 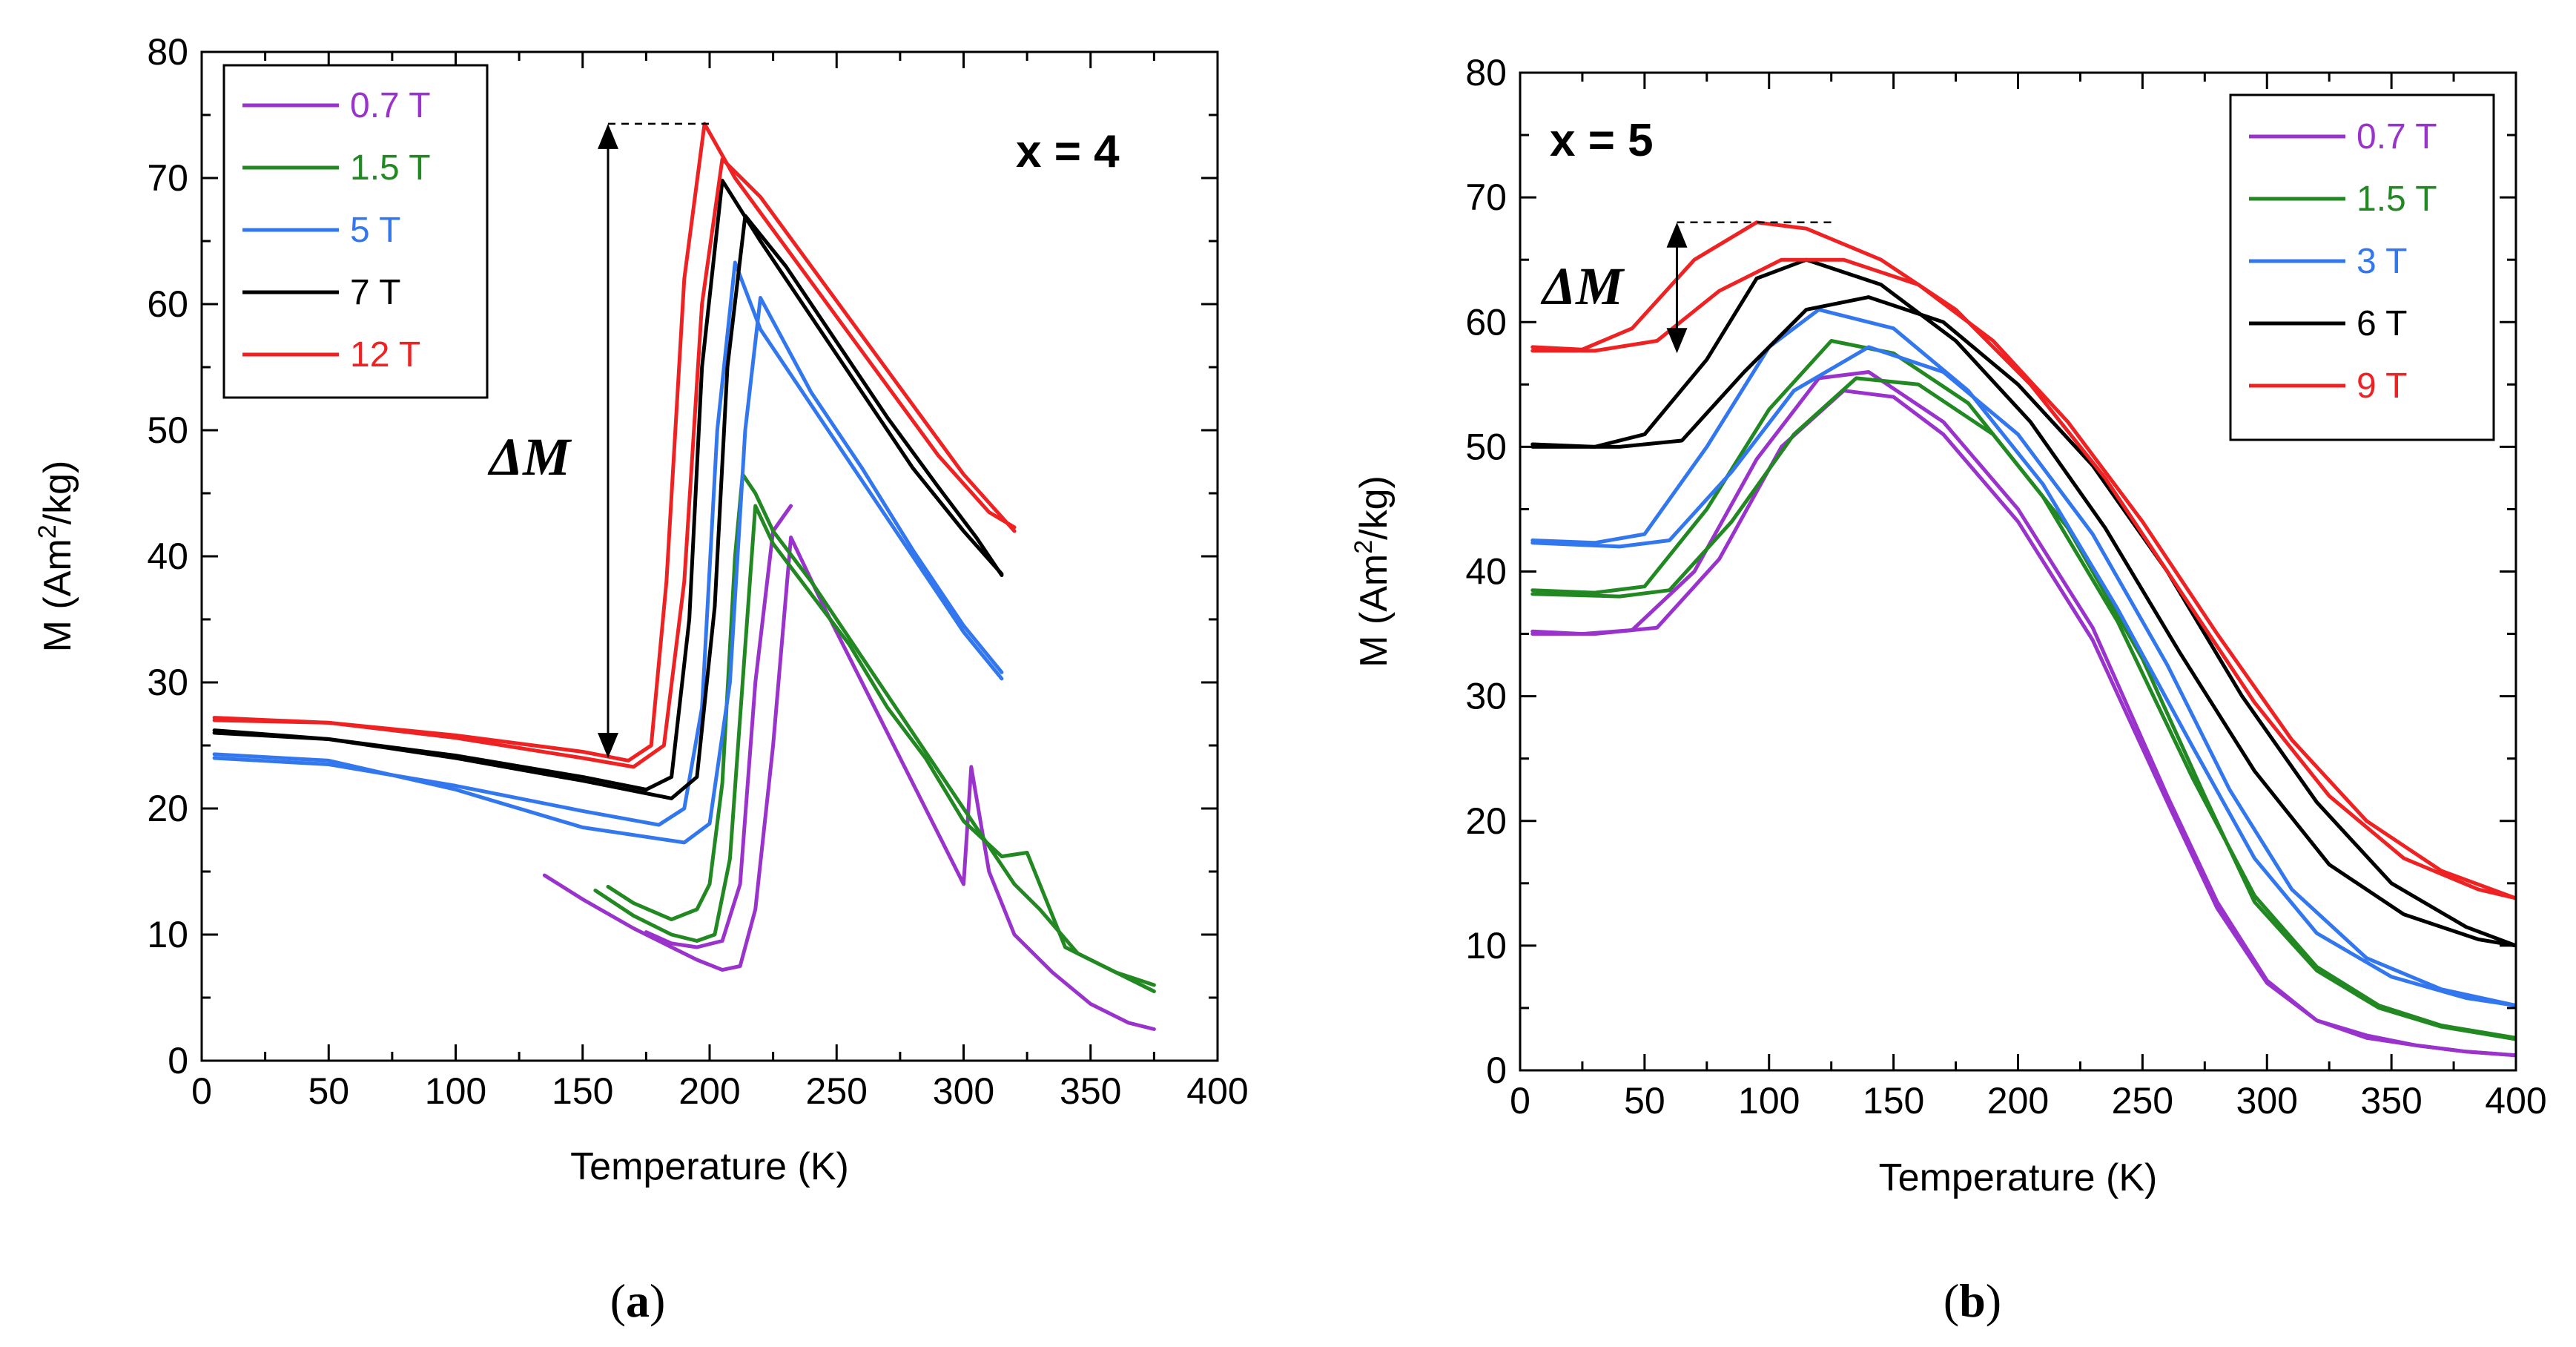 I want to click on legend-label: 3 T, so click(x=2382, y=261).